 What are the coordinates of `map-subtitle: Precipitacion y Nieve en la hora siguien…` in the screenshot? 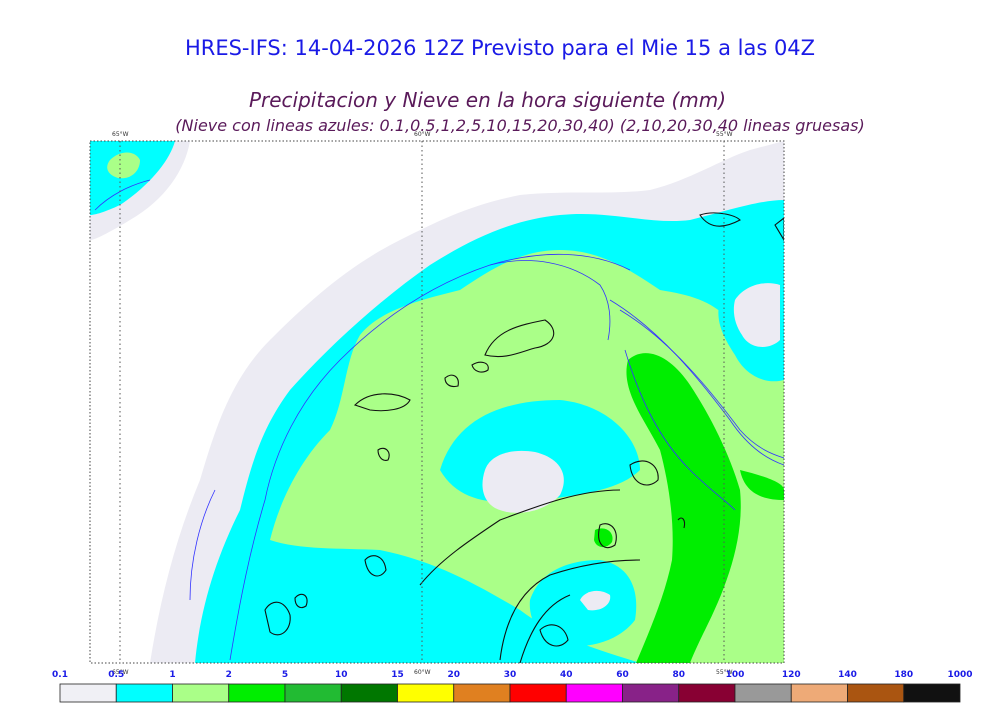 It's located at (487, 100).